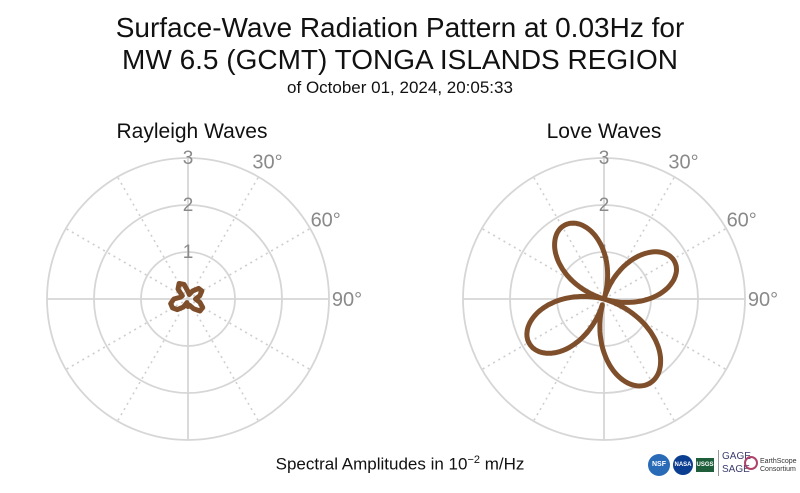 The height and width of the screenshot is (493, 800). Describe the element at coordinates (473, 460) in the screenshot. I see `footer-exponent: −2` at that location.